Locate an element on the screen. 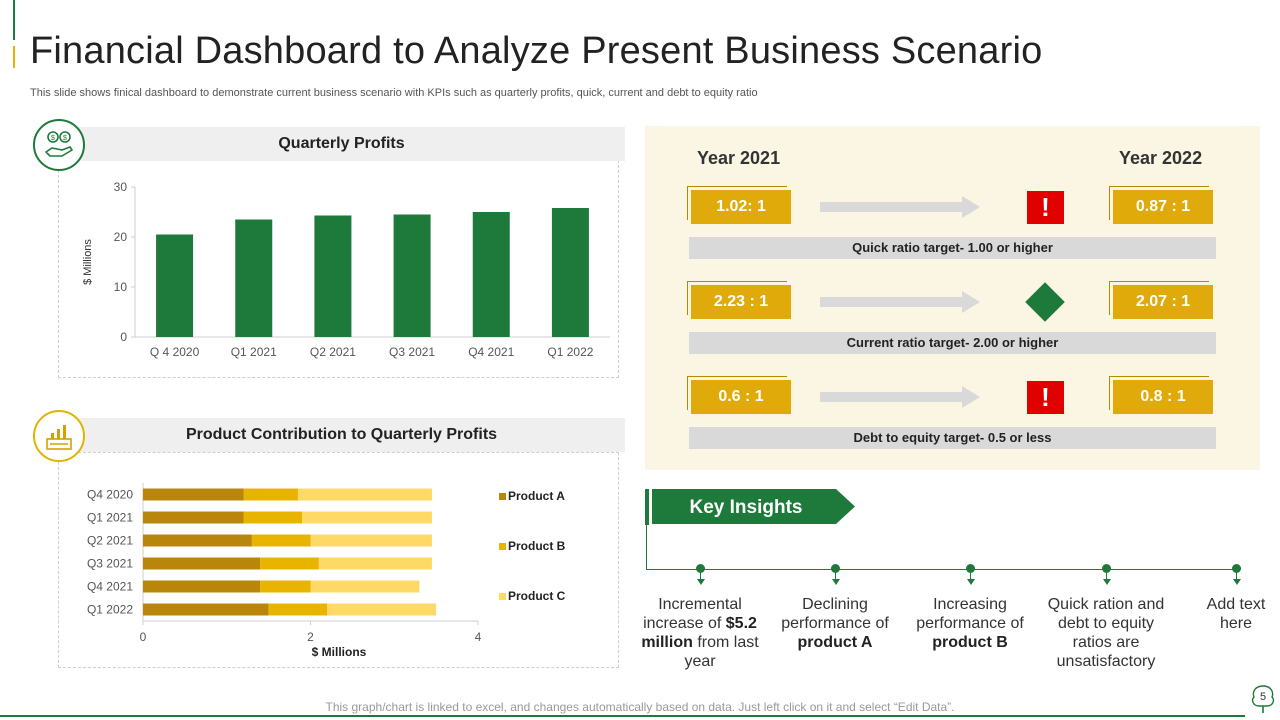 Image resolution: width=1280 pixels, height=720 pixels. ratio-2022-value: 2.07 : 1 is located at coordinates (1163, 302).